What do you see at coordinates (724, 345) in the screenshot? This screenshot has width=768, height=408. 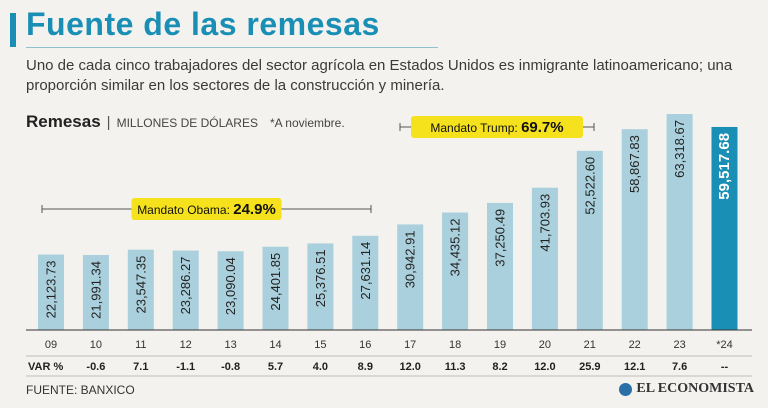 I see `x-tick-label: *24` at bounding box center [724, 345].